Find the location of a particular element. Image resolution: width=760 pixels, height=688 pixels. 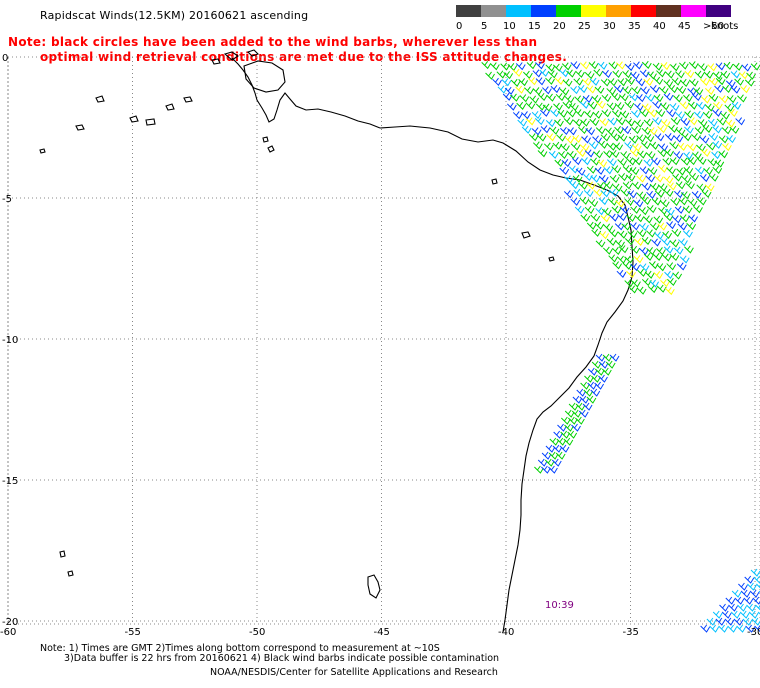

legend-label: 5 is located at coordinates (484, 26).